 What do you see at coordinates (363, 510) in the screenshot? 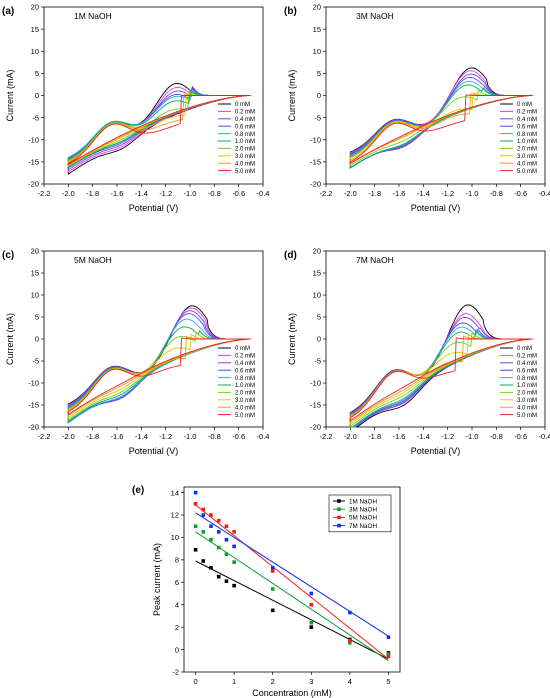
I see `legend-label: 3M NaOH` at bounding box center [363, 510].